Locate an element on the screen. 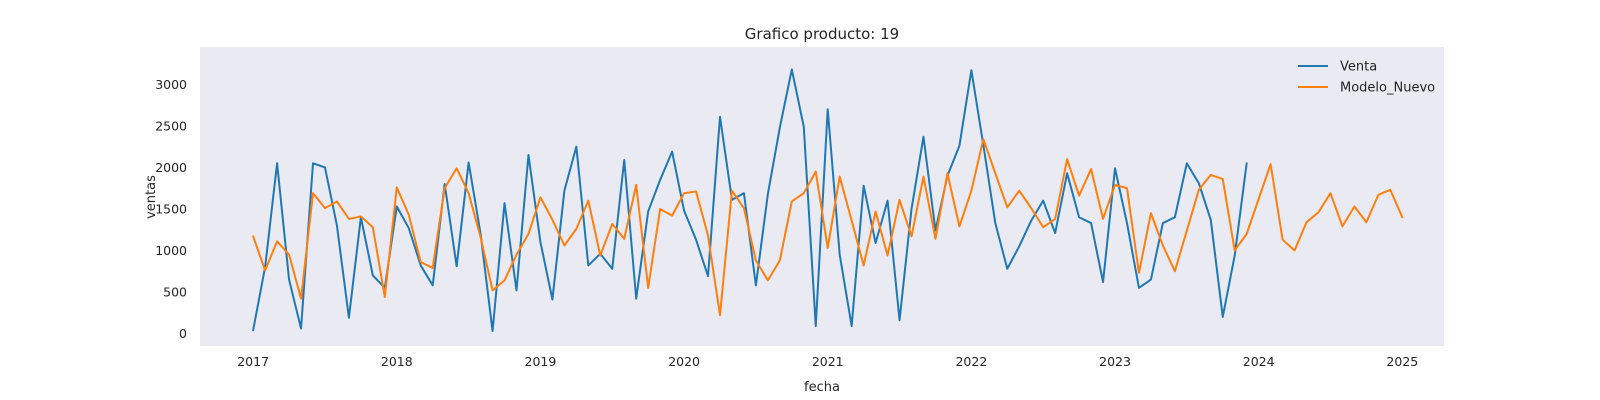 Image resolution: width=1600 pixels, height=400 pixels. y-tick-label: 500 is located at coordinates (175, 292).